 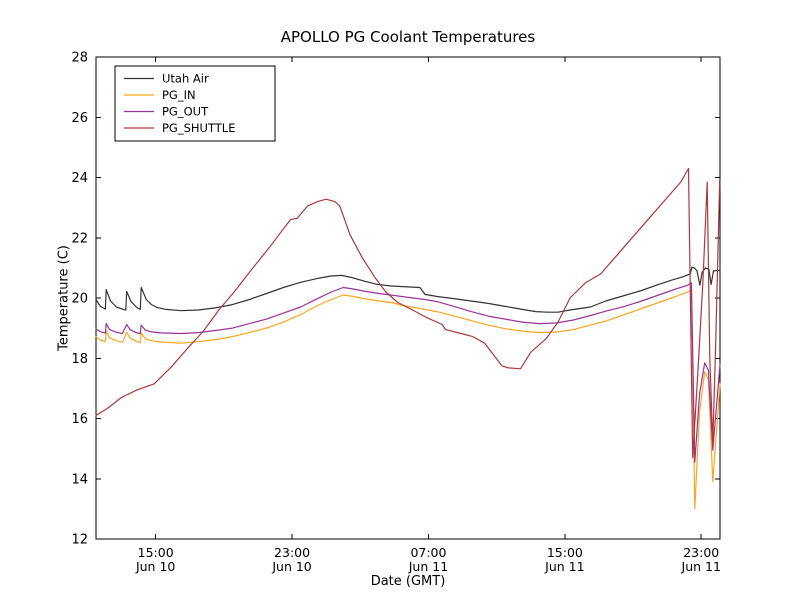 I want to click on legend: Utah Air PG_IN PG_OUT PG_SHUTTLE, so click(x=195, y=103).